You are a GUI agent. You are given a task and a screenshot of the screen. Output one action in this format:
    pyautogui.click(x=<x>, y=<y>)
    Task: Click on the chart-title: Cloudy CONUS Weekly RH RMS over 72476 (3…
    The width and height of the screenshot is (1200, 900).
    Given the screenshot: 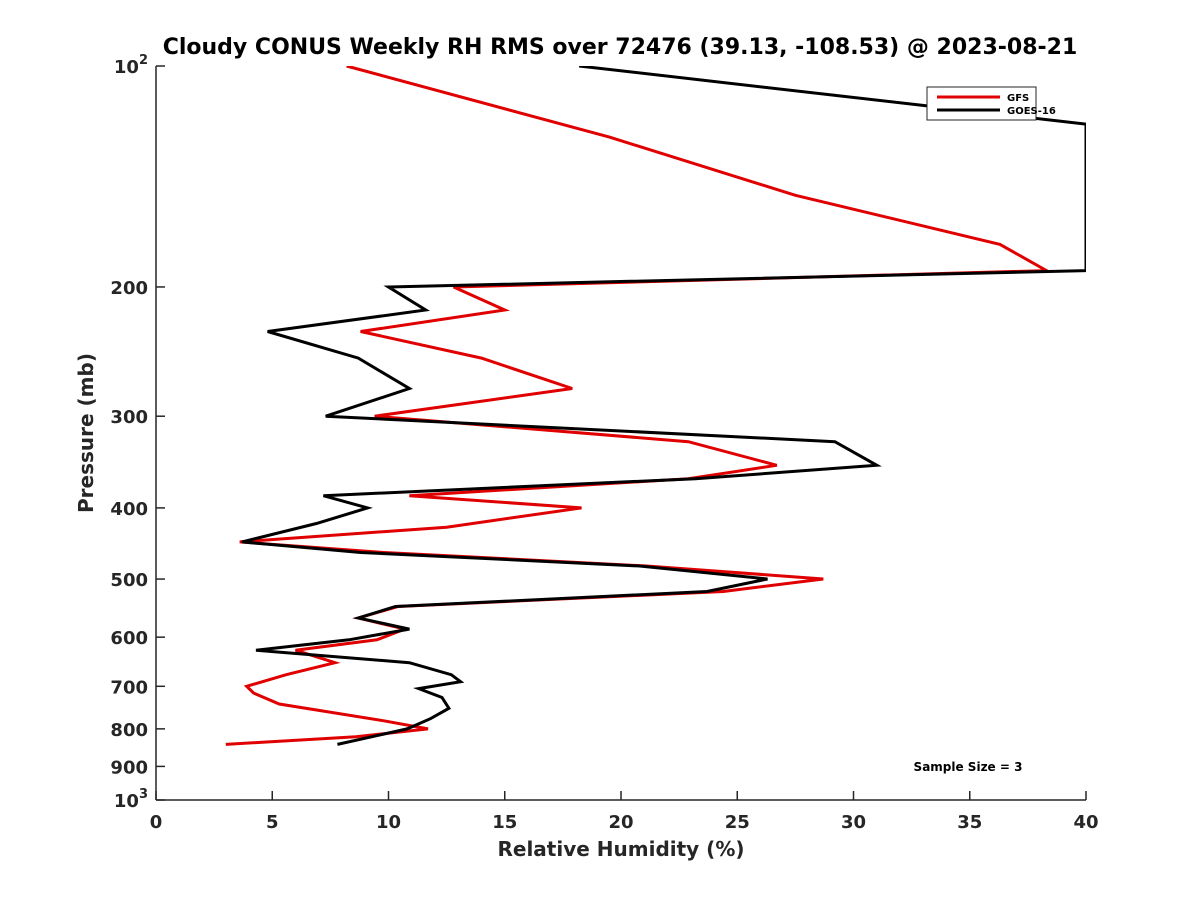 What is the action you would take?
    pyautogui.click(x=620, y=47)
    